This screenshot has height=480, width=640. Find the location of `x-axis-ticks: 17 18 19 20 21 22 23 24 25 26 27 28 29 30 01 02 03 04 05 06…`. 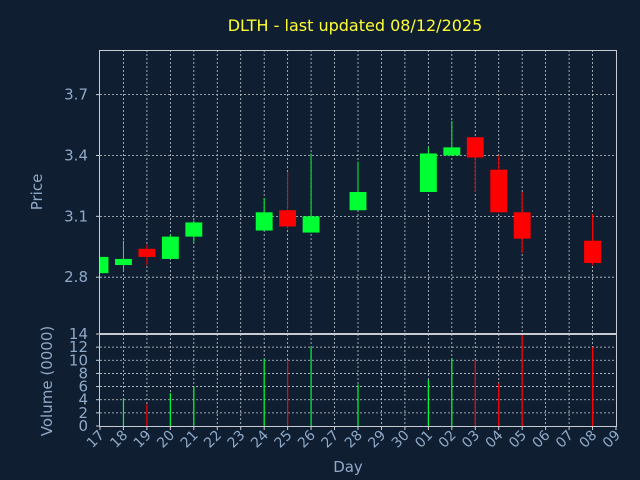

x-axis-ticks: 17 18 19 20 21 22 23 24 25 26 27 28 29 30 01 02 03 04 05 06… is located at coordinates (354, 438).